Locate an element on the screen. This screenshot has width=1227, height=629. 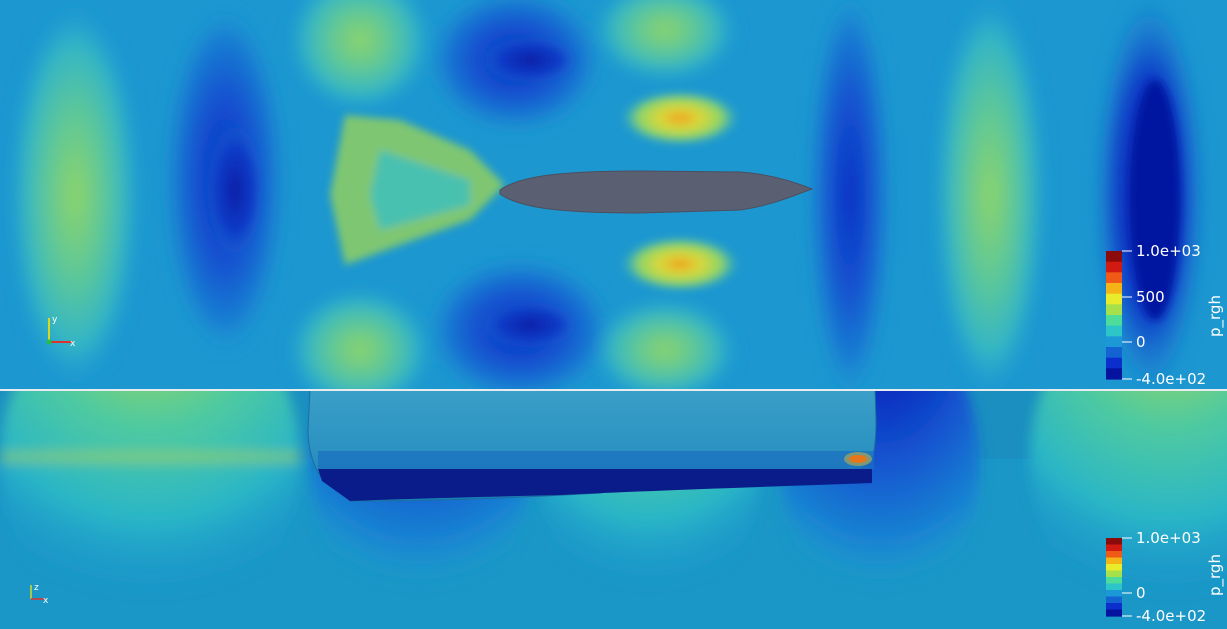
orientation-axes-bottom: z x is located at coordinates (39, 594).